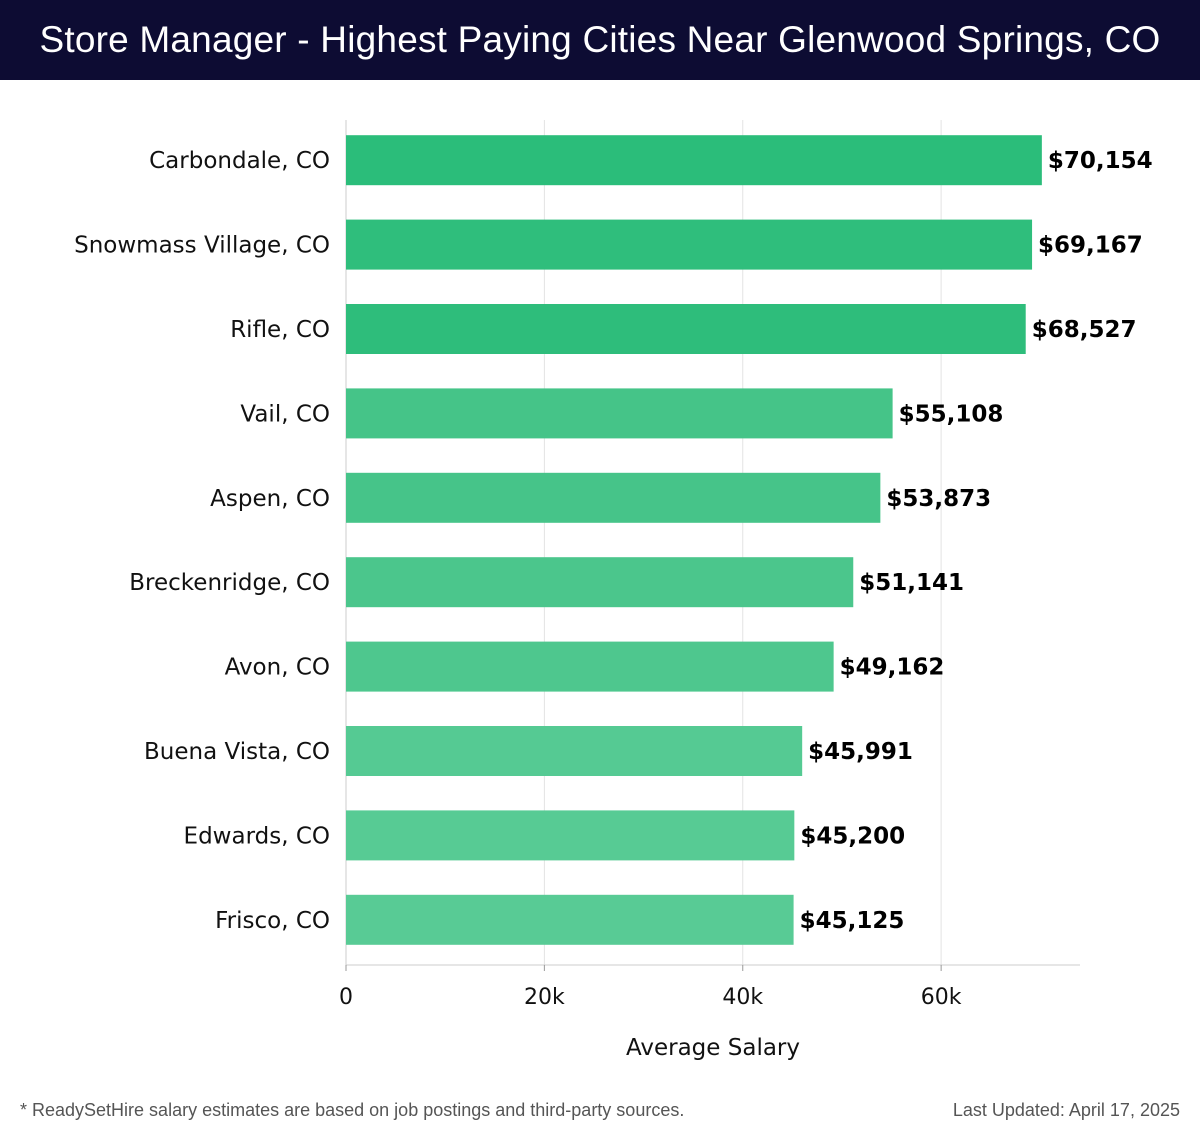  I want to click on category-label: Aspen, CO, so click(270, 499).